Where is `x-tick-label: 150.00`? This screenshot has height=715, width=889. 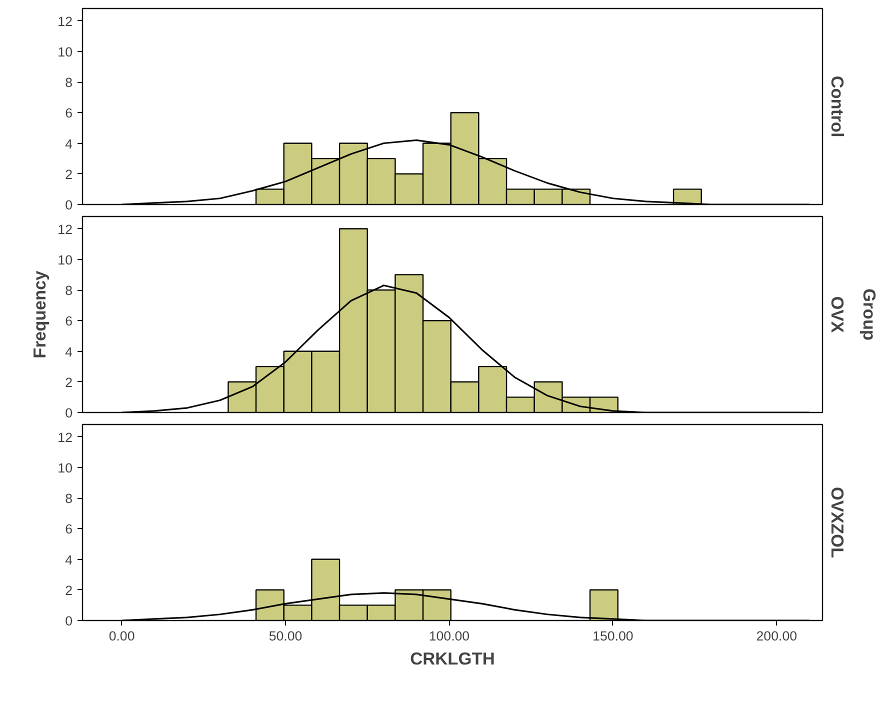
x-tick-label: 150.00 is located at coordinates (613, 636).